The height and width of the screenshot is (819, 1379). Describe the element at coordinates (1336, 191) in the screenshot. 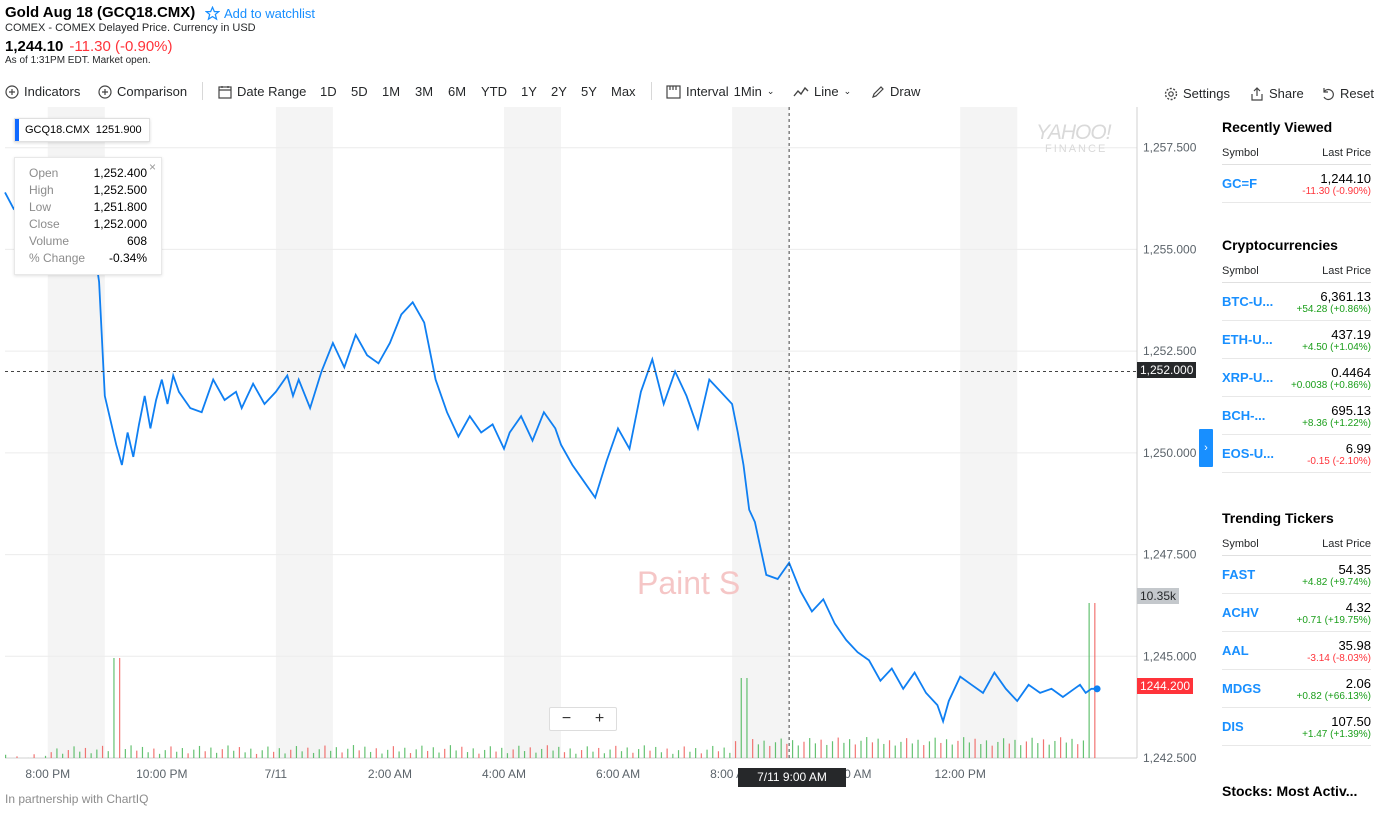

I see `ticker-change: -11.30 (-0.90%)` at that location.